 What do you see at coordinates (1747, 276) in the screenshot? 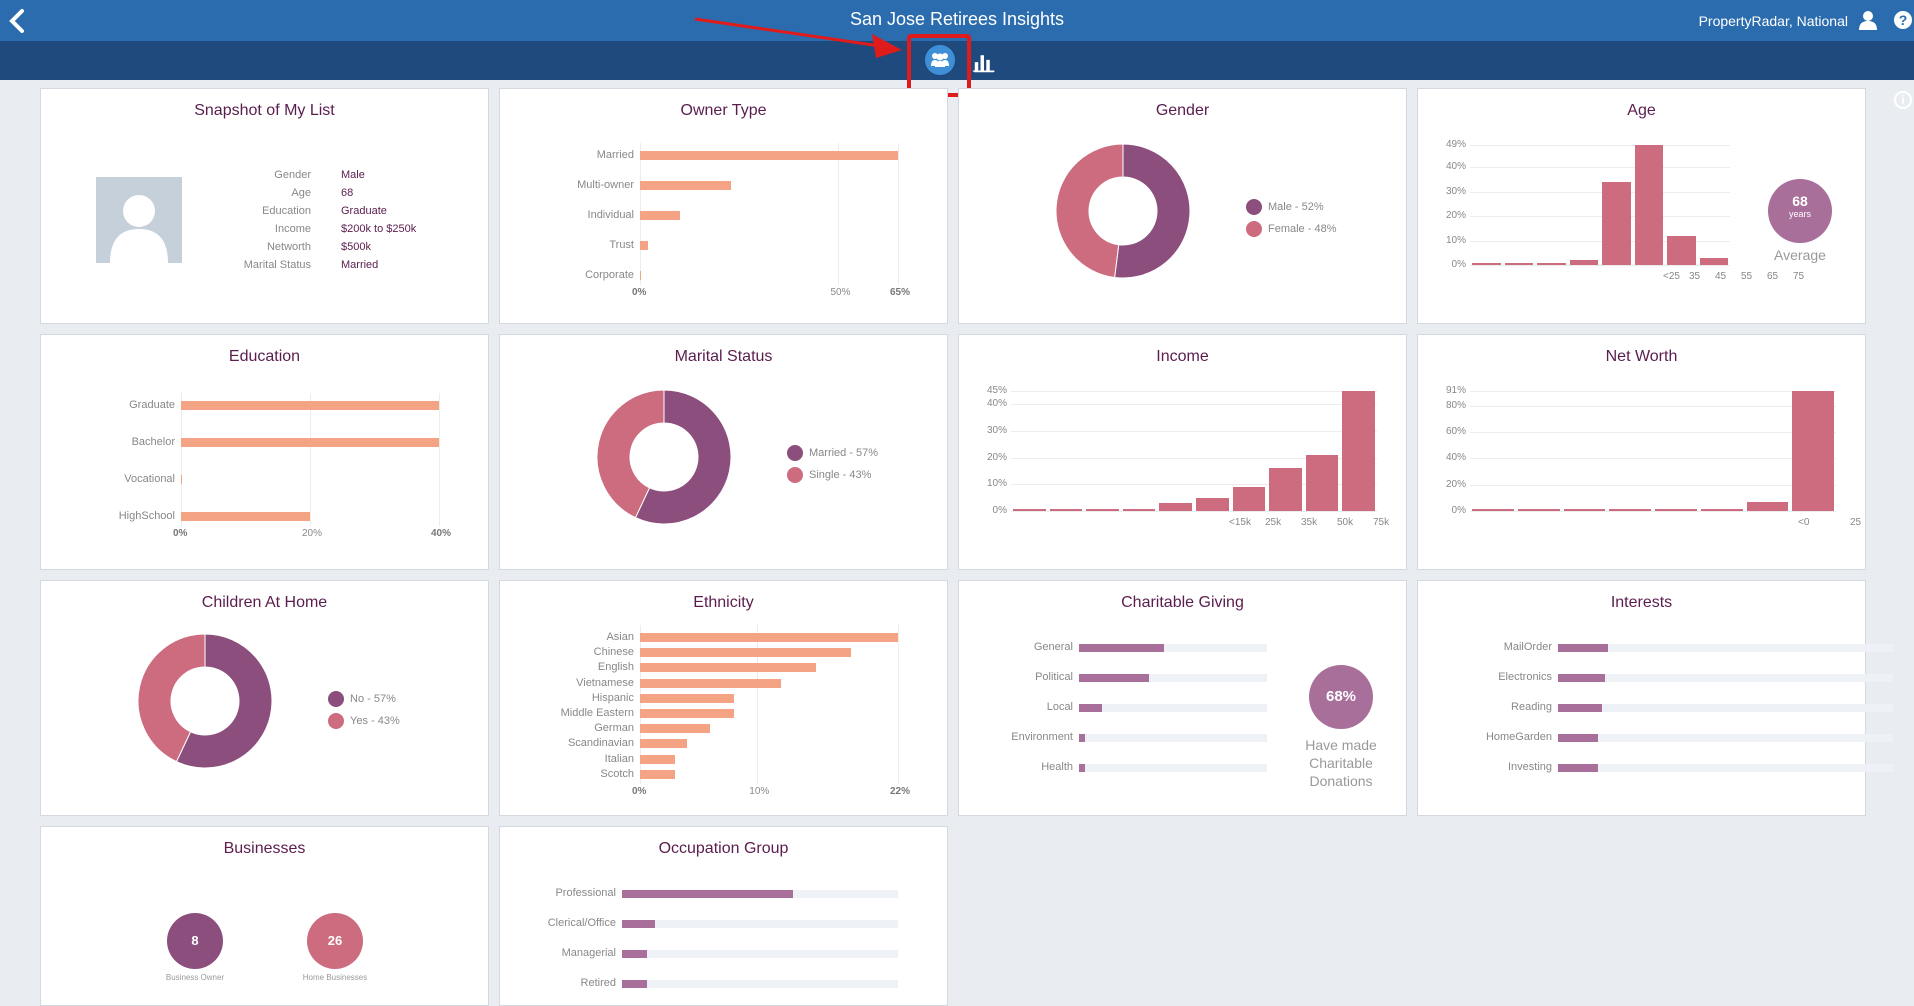
I see `x-tick-label: 55` at bounding box center [1747, 276].